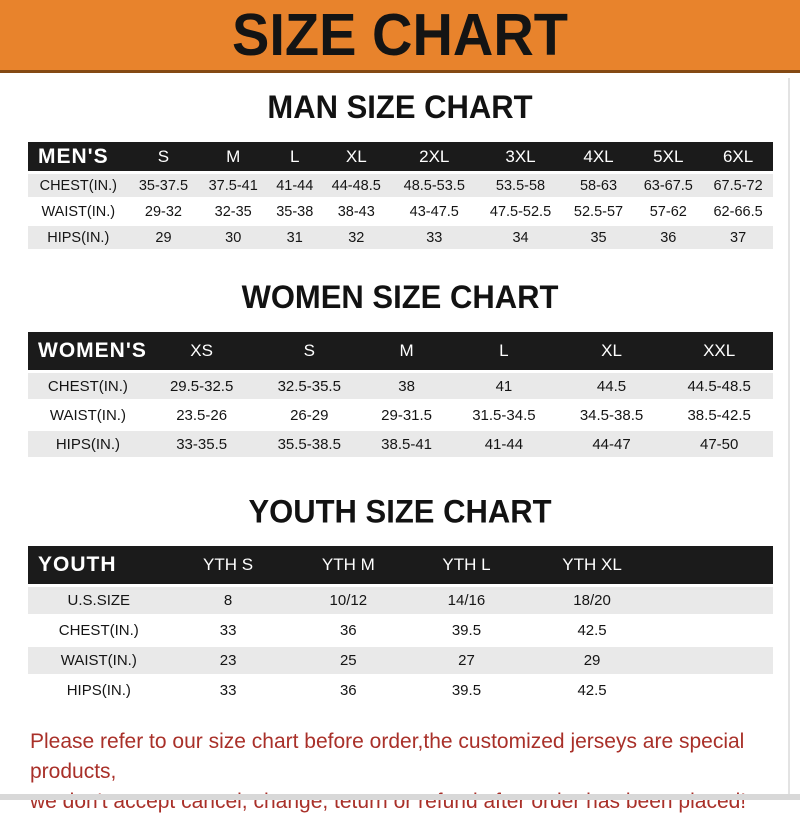 This screenshot has height=817, width=800. What do you see at coordinates (611, 386) in the screenshot?
I see `value-cell: 44.5` at bounding box center [611, 386].